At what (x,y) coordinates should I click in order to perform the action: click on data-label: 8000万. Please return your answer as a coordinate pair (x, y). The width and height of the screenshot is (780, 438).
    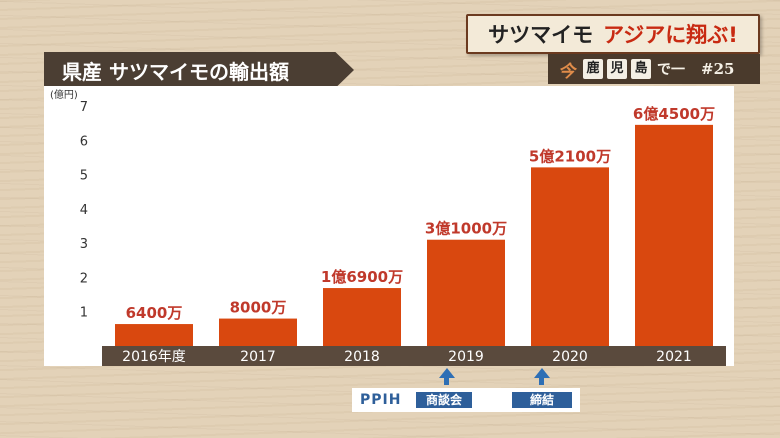
    Looking at the image, I should click on (258, 308).